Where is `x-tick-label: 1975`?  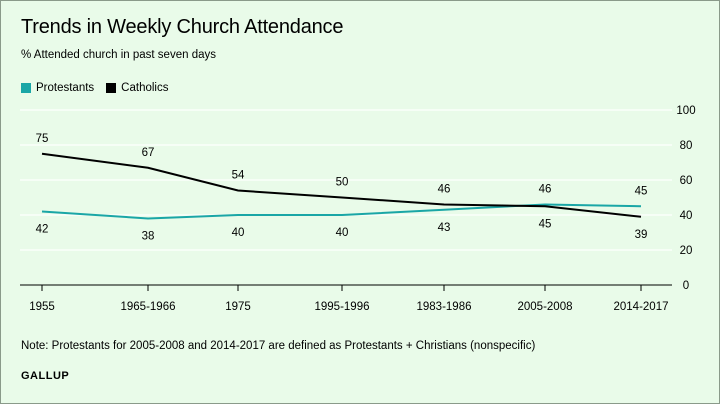
x-tick-label: 1975 is located at coordinates (238, 307).